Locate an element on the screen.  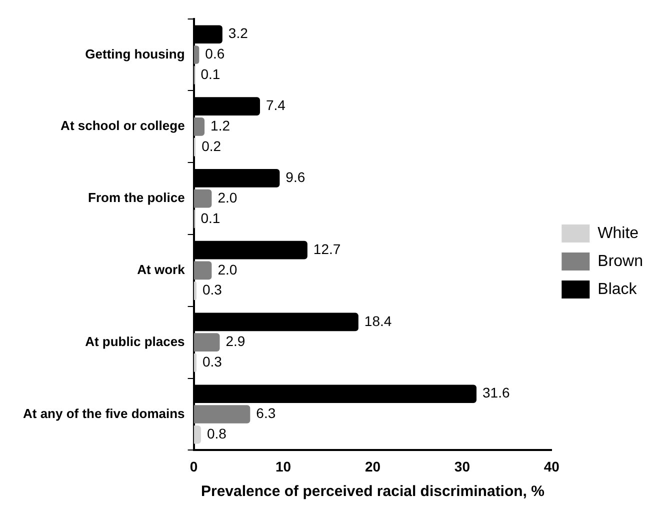
y-tick-label: From the police is located at coordinates (136, 198).